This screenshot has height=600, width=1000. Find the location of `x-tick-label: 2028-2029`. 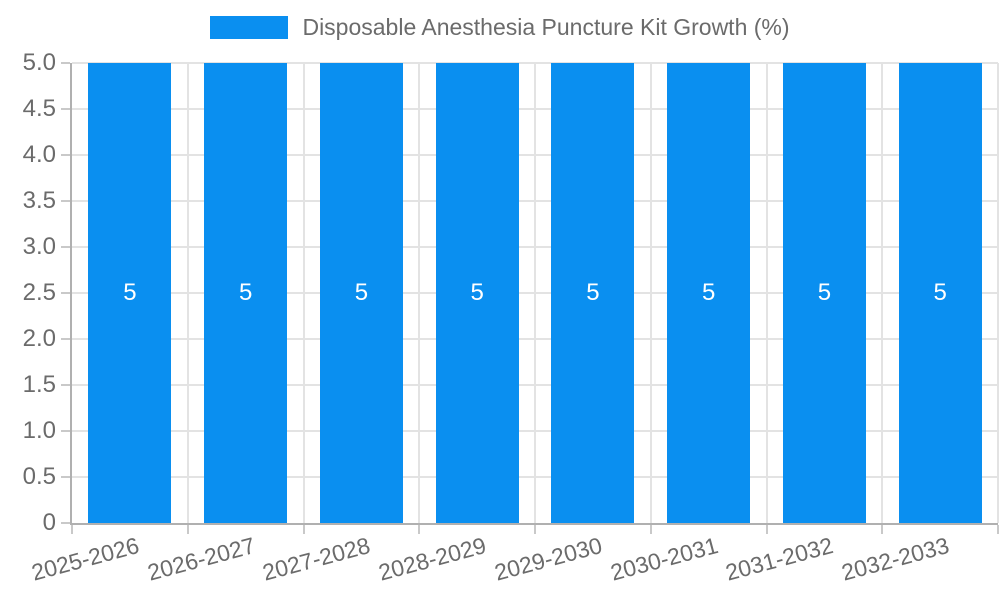

x-tick-label: 2028-2029 is located at coordinates (432, 559).